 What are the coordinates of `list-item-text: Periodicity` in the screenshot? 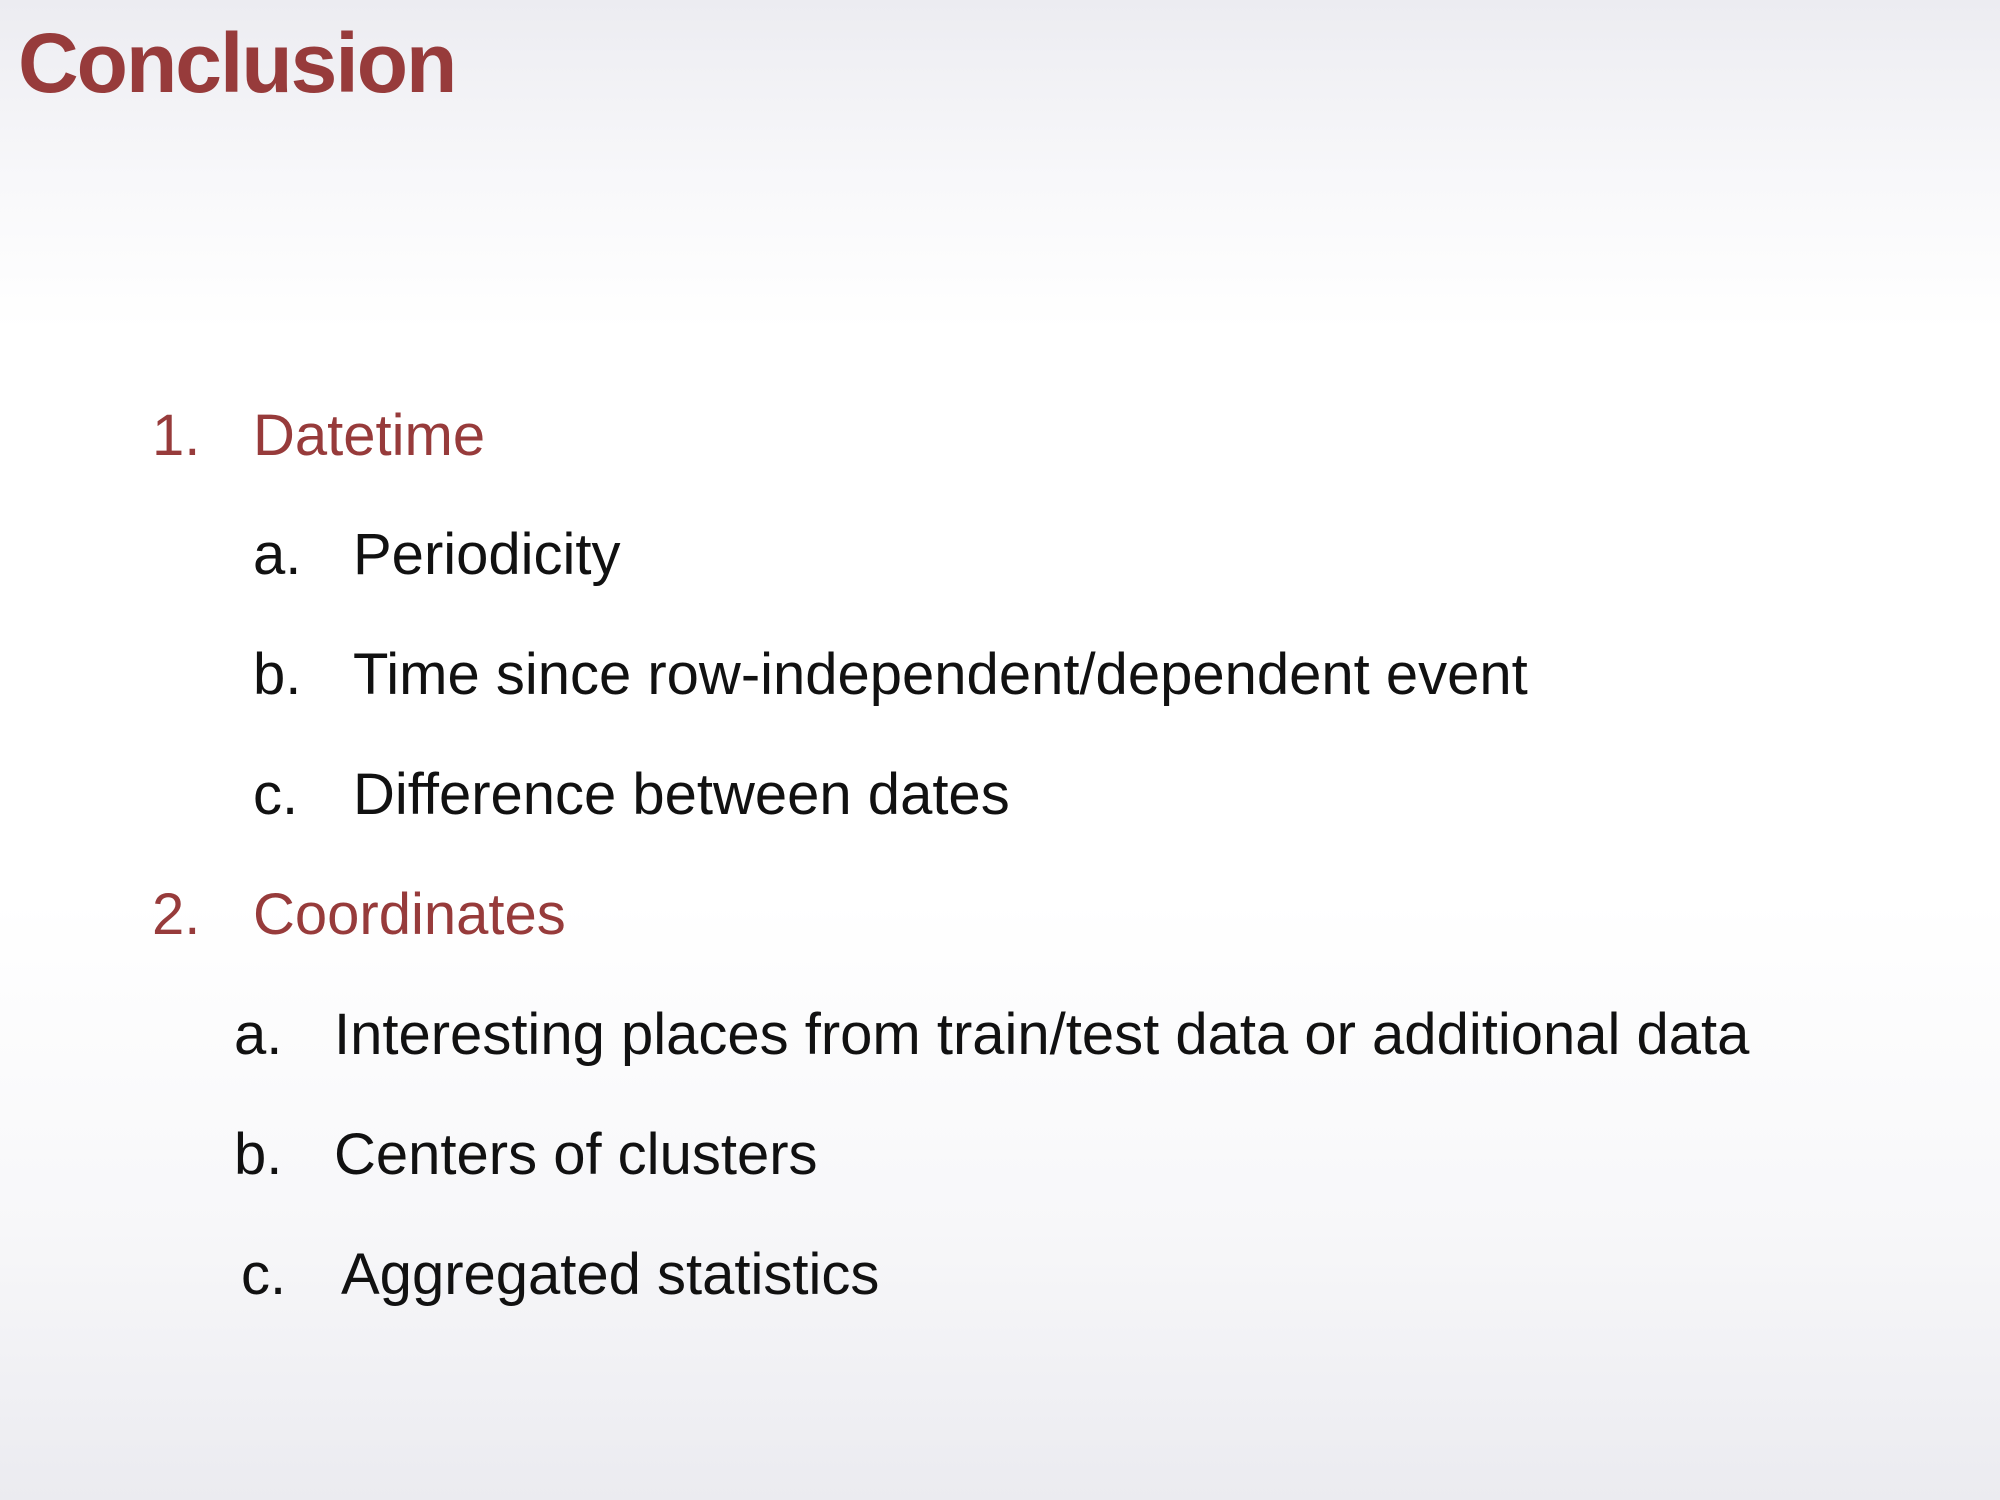 It's located at (487, 554).